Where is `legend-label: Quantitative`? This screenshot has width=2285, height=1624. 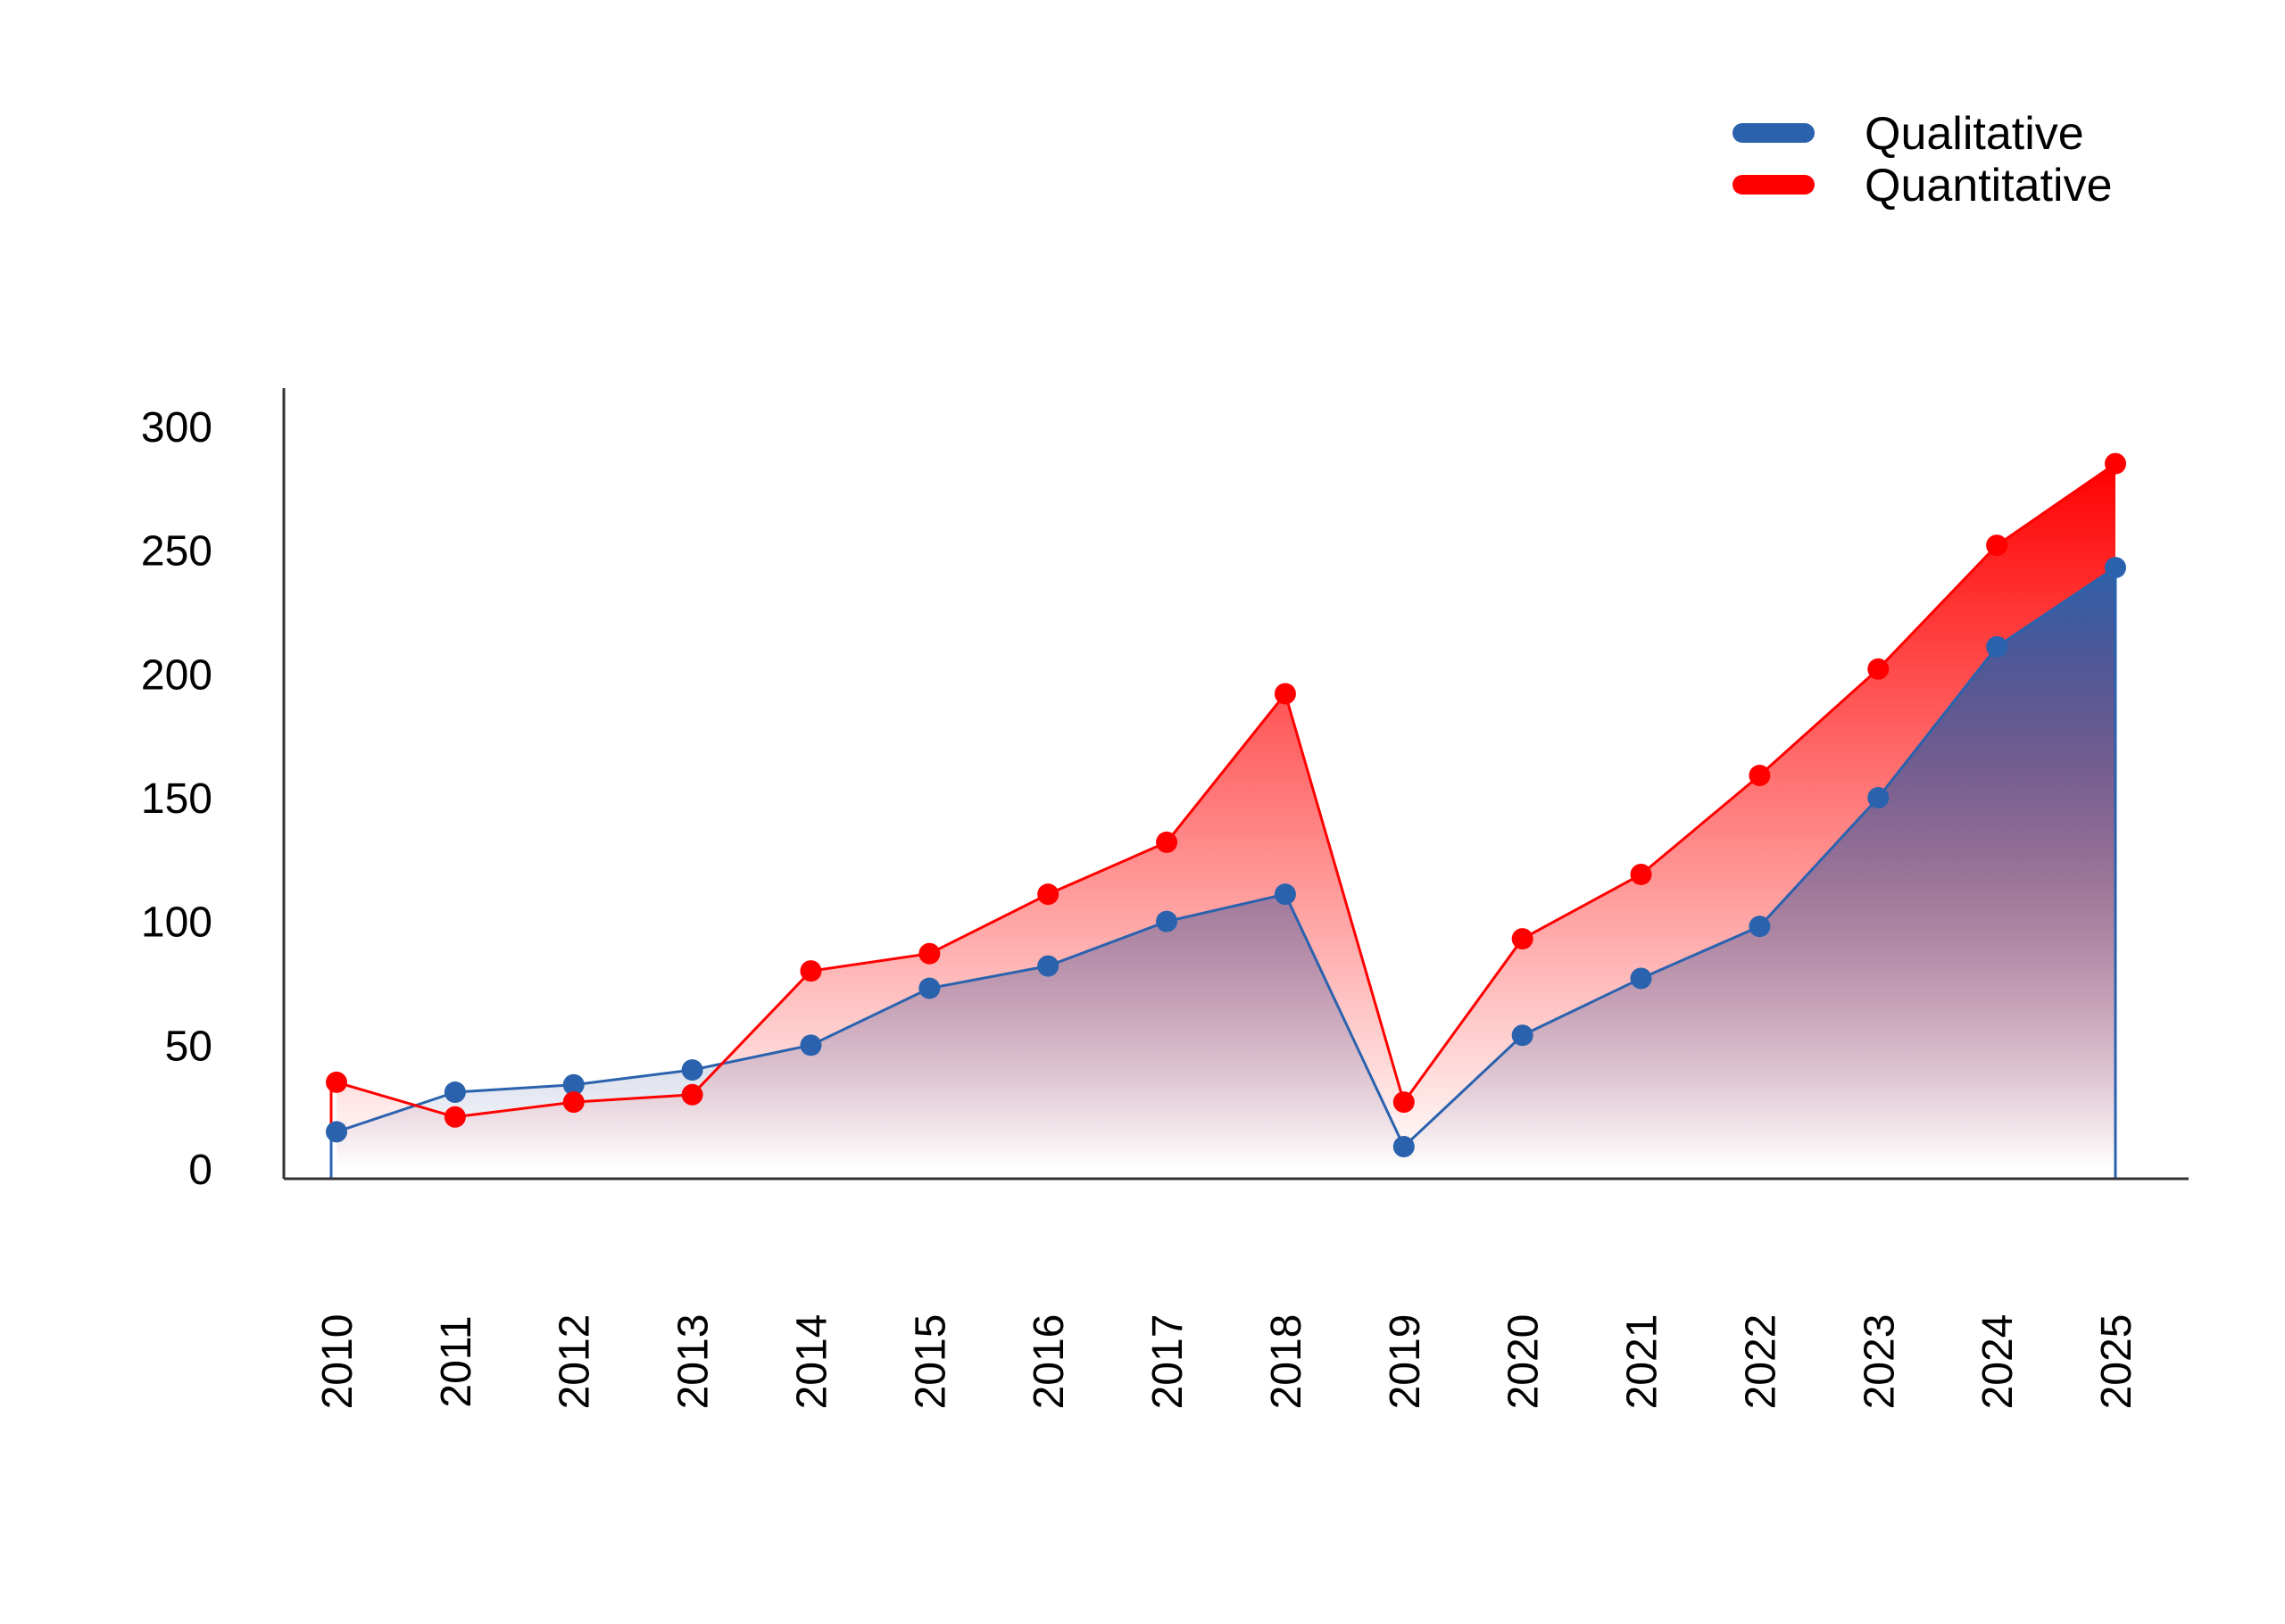 legend-label: Quantitative is located at coordinates (1989, 185).